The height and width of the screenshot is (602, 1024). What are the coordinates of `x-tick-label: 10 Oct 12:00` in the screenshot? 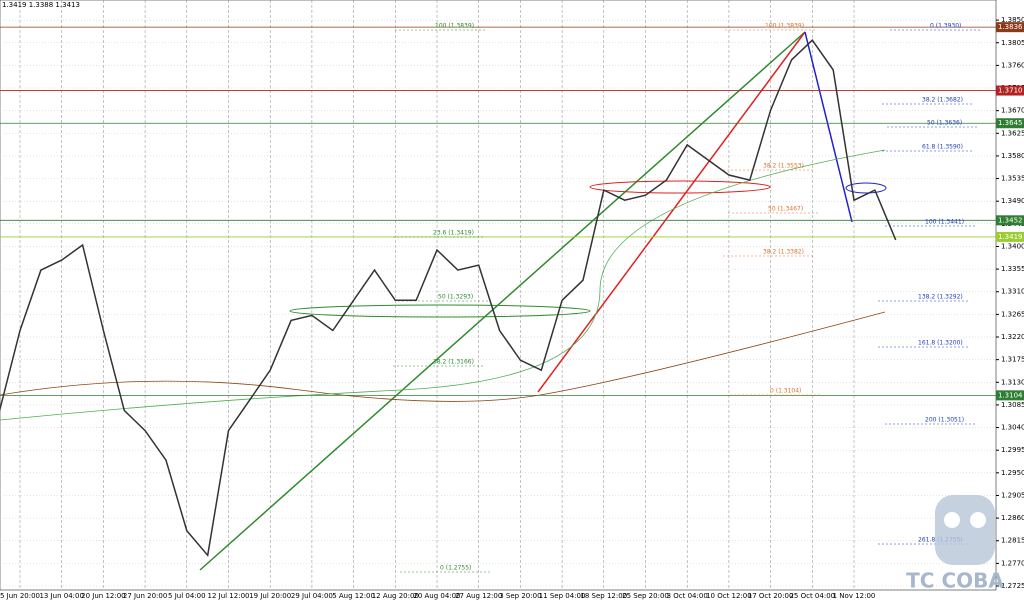 It's located at (729, 596).